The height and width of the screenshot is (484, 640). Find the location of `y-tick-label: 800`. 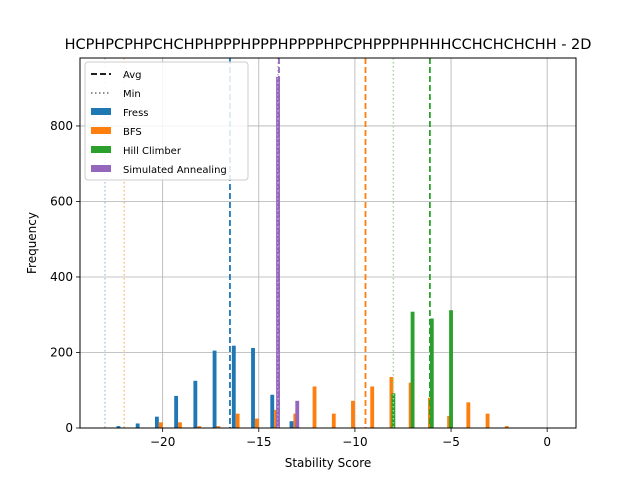

y-tick-label: 800 is located at coordinates (61, 126).